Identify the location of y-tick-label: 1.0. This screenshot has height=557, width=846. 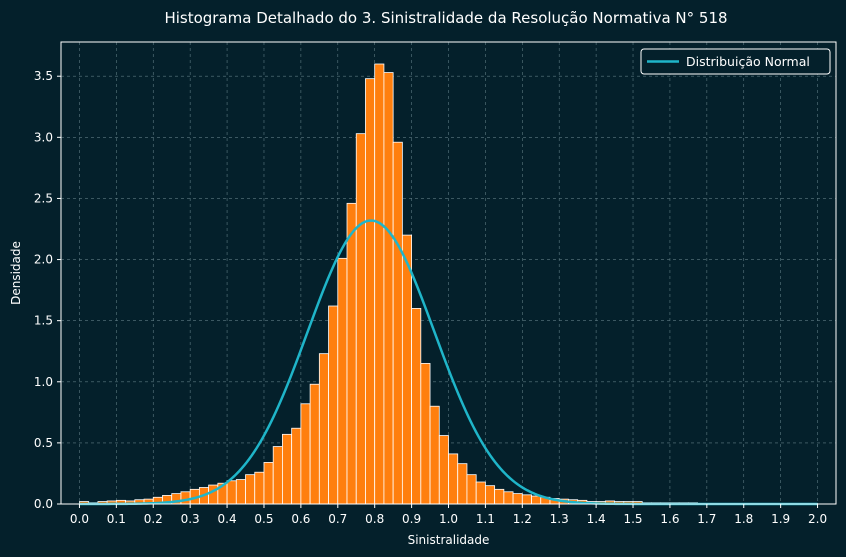
(43, 382).